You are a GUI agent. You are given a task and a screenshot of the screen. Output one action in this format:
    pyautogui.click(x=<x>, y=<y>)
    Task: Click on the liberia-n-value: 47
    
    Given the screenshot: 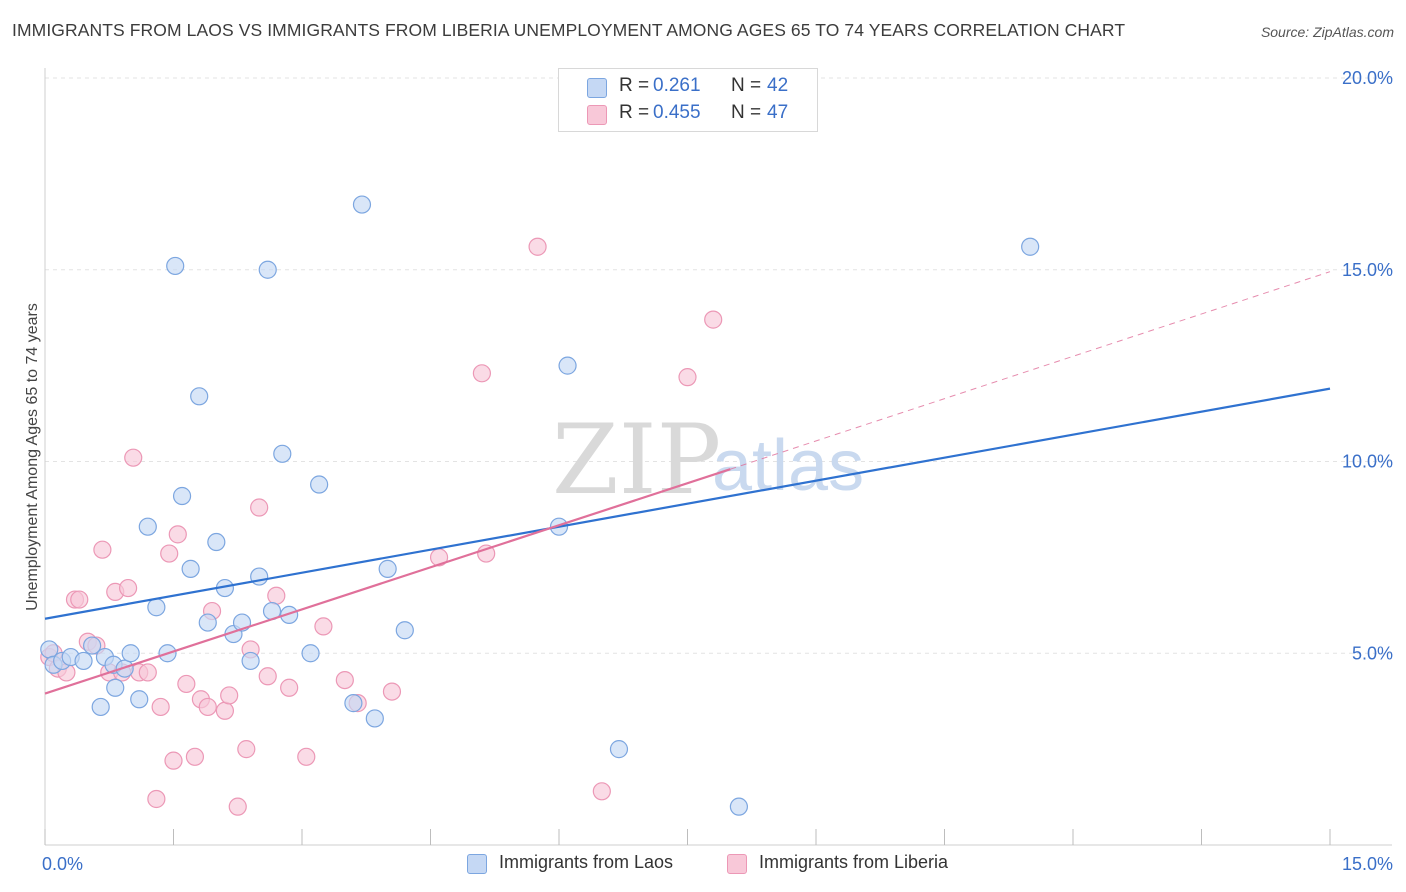 What is the action you would take?
    pyautogui.click(x=778, y=112)
    